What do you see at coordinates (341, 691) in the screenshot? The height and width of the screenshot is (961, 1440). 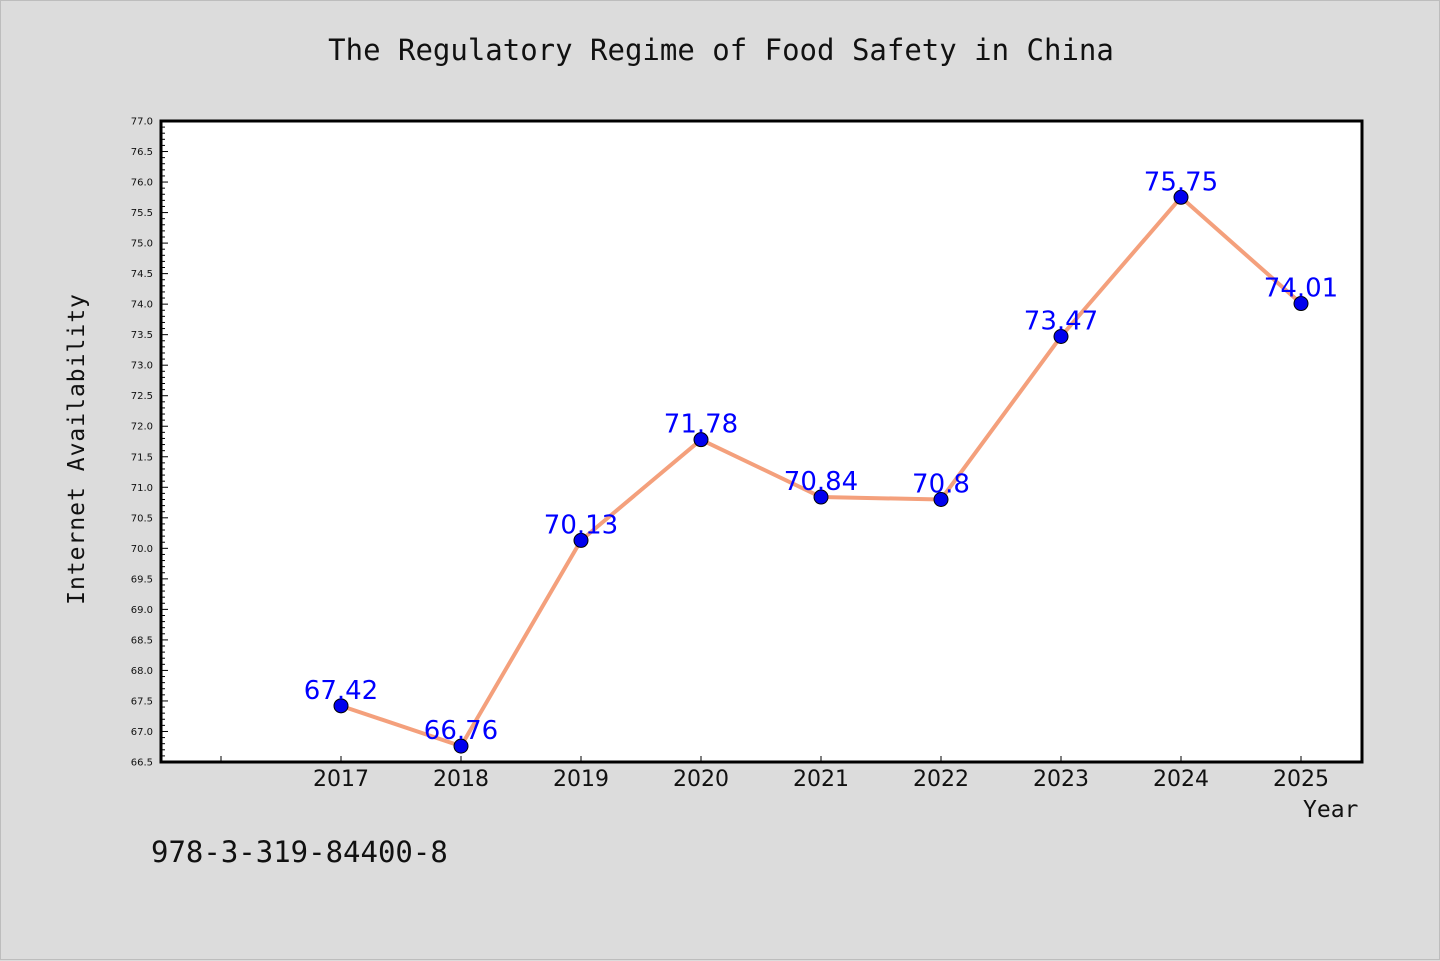 I see `data-label: 67.42` at bounding box center [341, 691].